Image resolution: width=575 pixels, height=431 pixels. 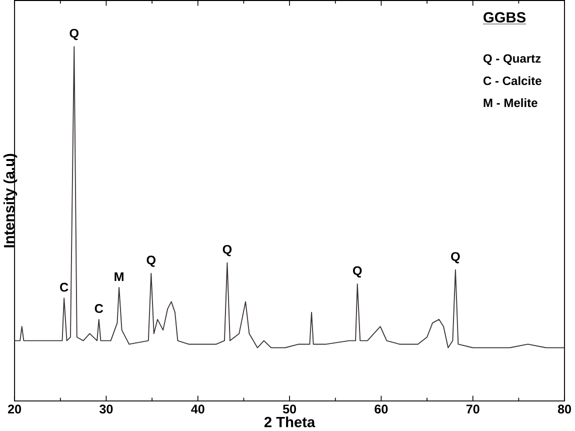 I want to click on x-tick-label: 50, so click(x=289, y=409).